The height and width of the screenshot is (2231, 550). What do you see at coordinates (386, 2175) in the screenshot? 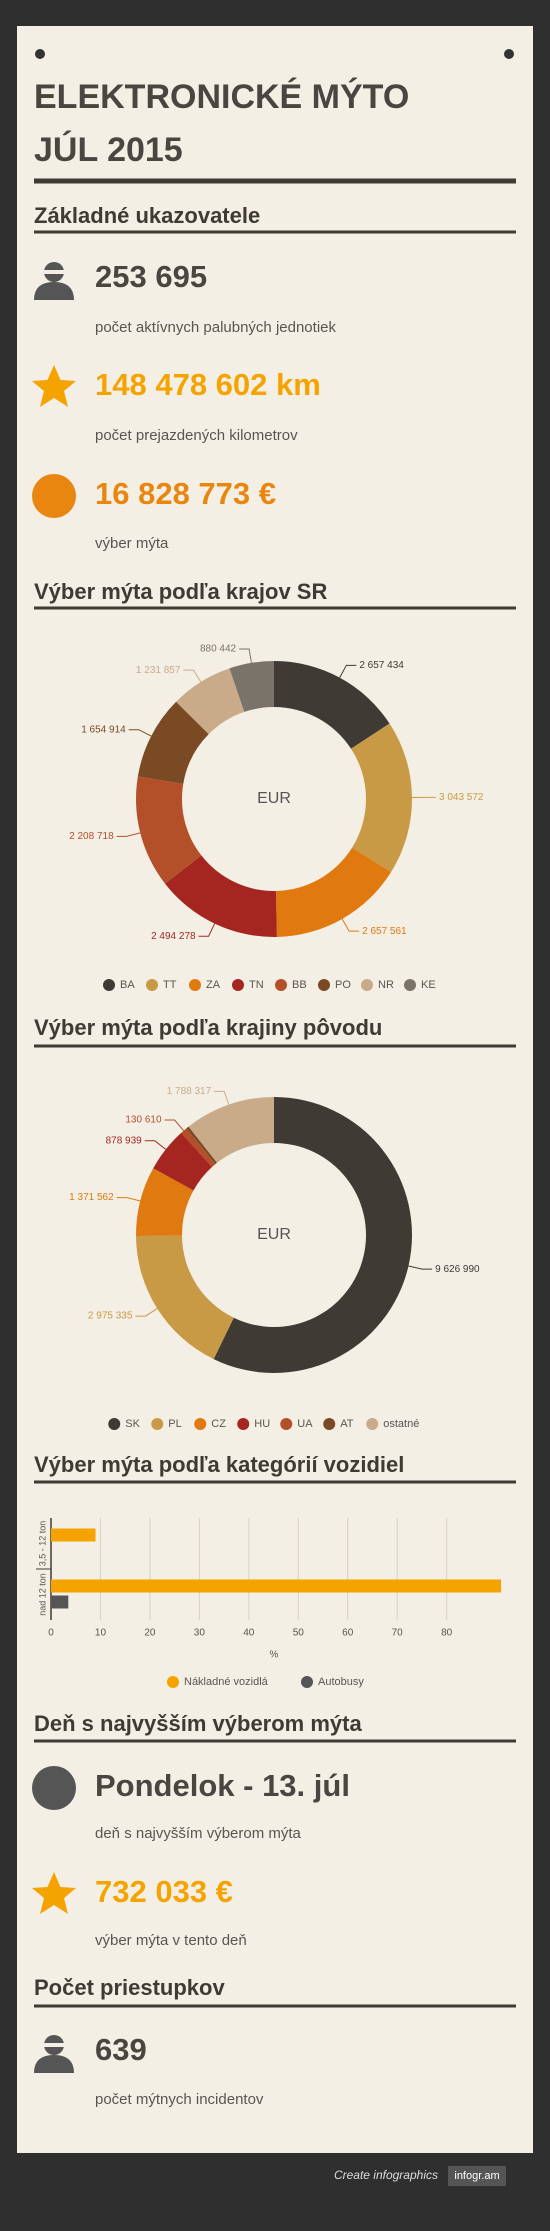
I see `footer-text: Create infographics` at bounding box center [386, 2175].